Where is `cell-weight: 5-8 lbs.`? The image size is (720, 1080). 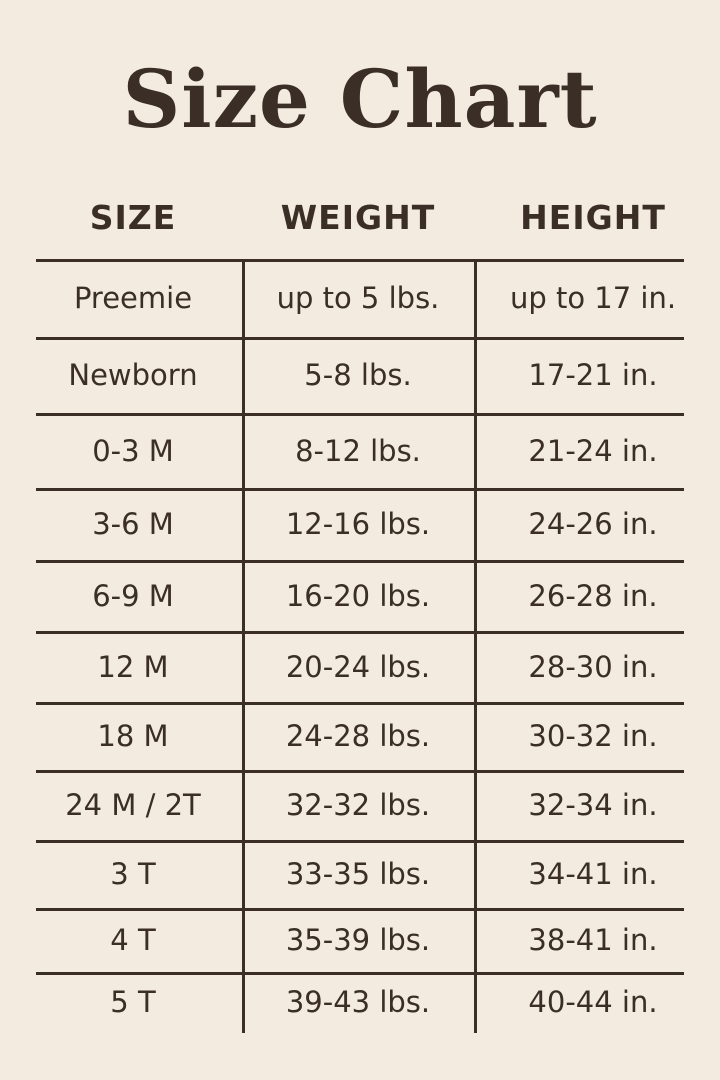
cell-weight: 5-8 lbs. is located at coordinates (358, 375).